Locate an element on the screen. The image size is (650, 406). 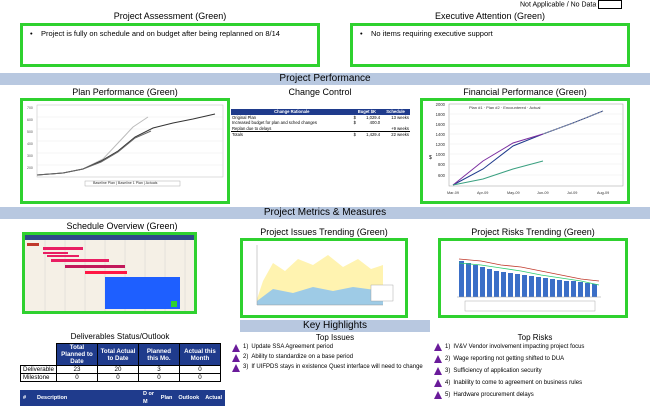
svg-text: 1800 is located at coordinates (441, 114).